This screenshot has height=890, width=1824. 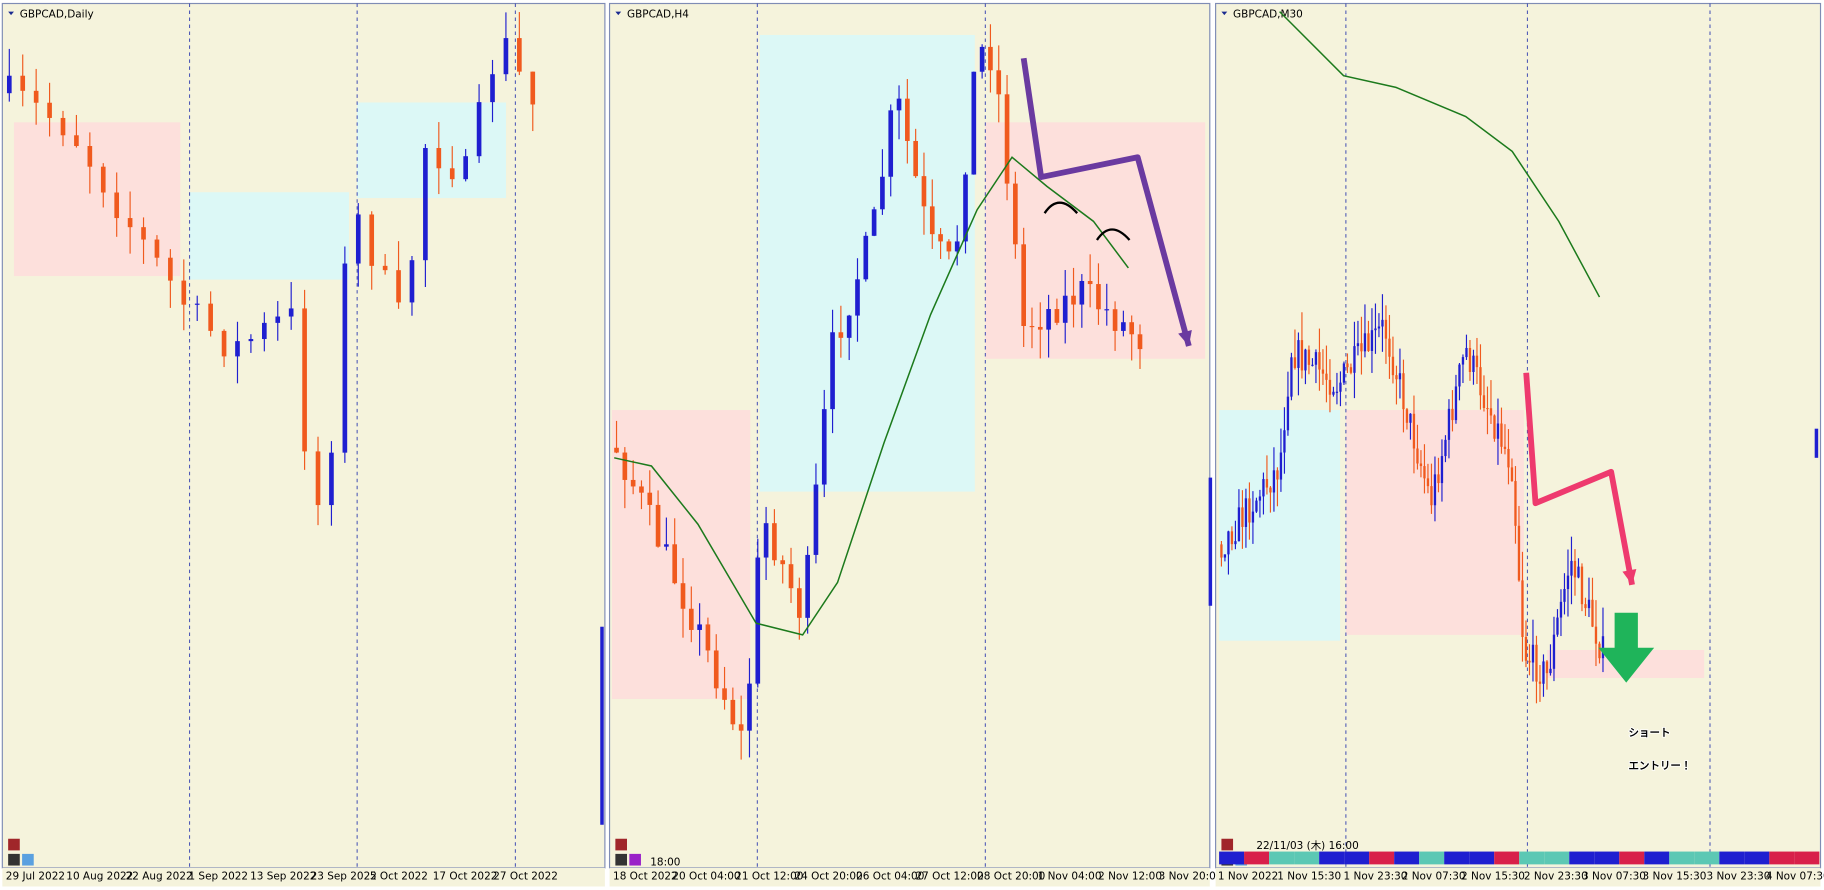 What do you see at coordinates (890, 877) in the screenshot?
I see `x-axis-label: 26 Oct 04:00` at bounding box center [890, 877].